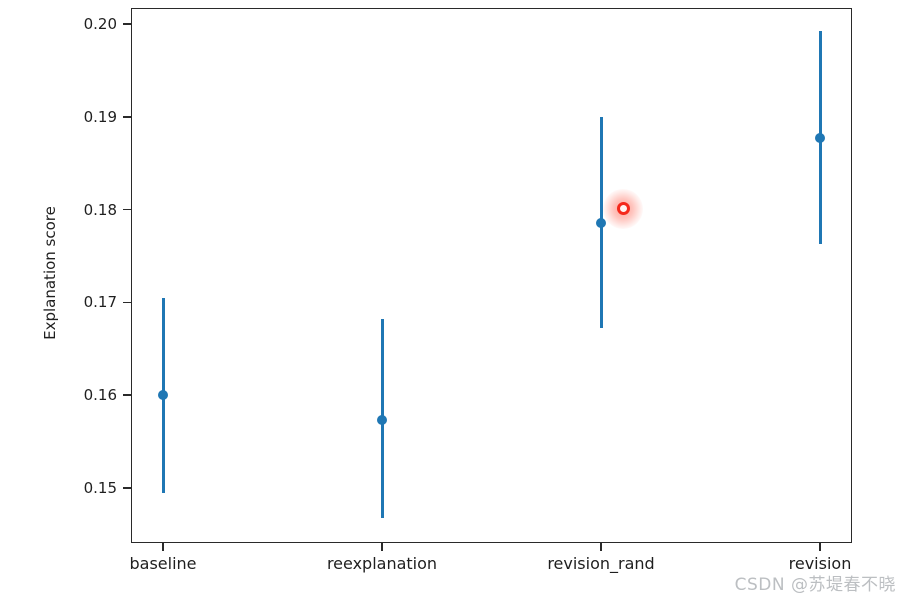 The height and width of the screenshot is (599, 900). Describe the element at coordinates (100, 209) in the screenshot. I see `y-tick-label: 0.18` at that location.